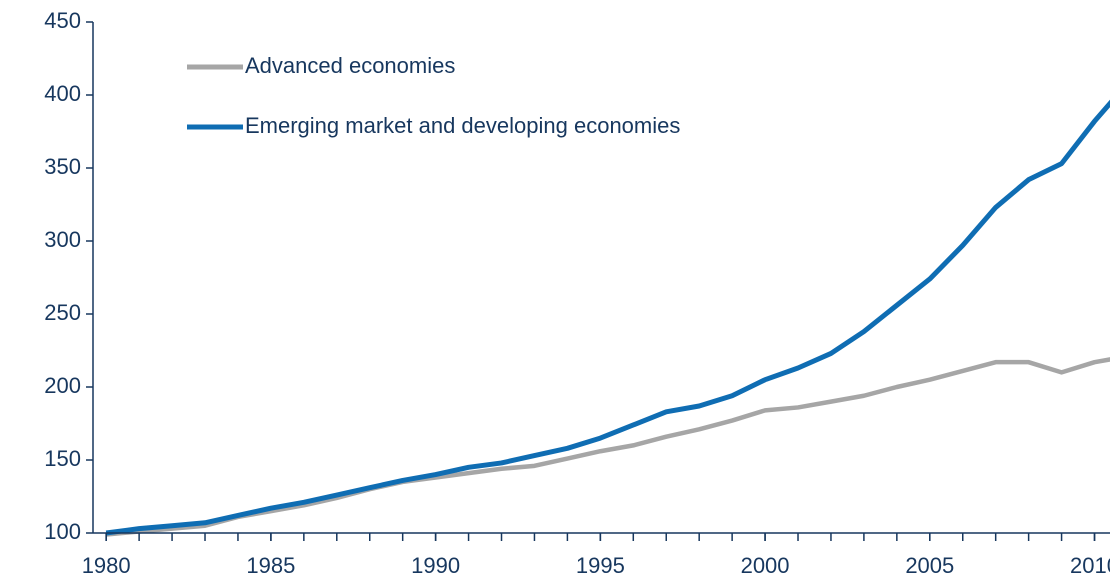  Describe the element at coordinates (62, 20) in the screenshot. I see `y-tick-label: 450` at that location.